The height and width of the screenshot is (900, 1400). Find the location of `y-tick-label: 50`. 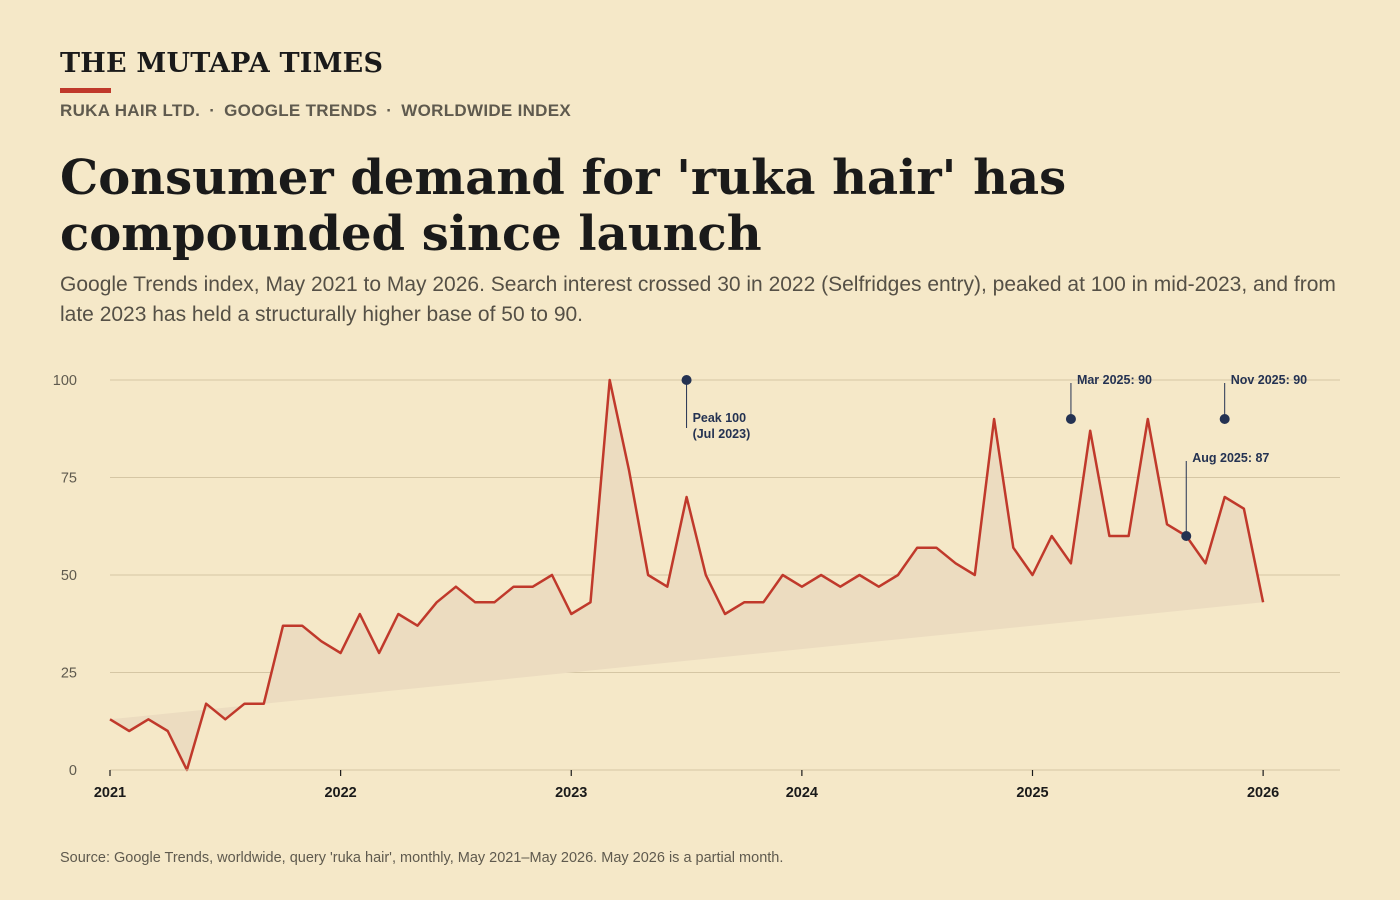

y-tick-label: 50 is located at coordinates (69, 576).